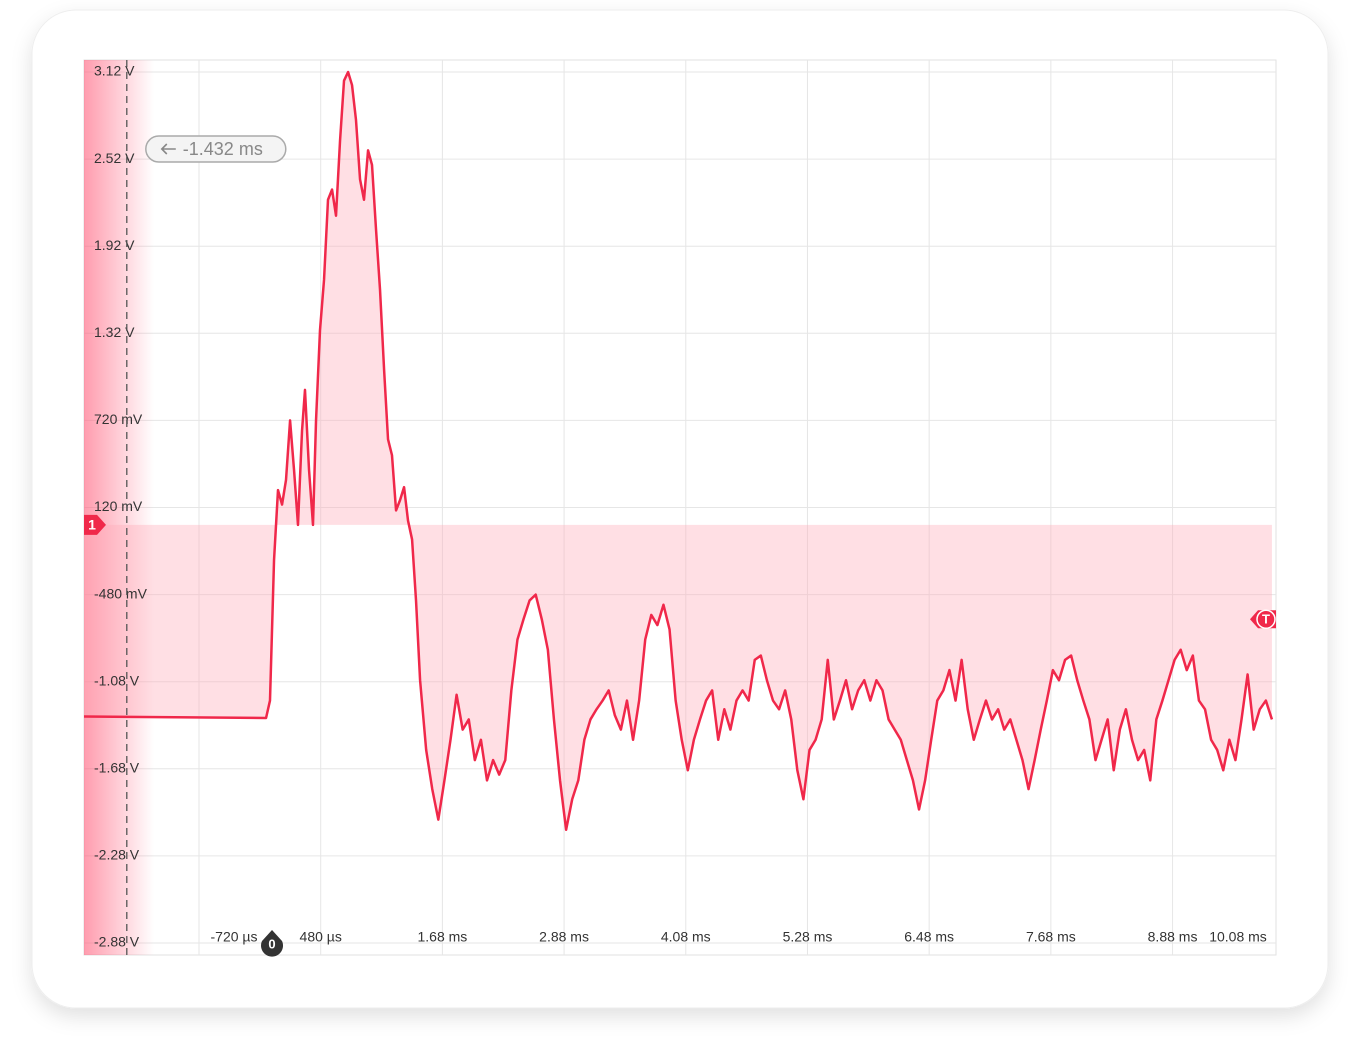  Describe the element at coordinates (114, 245) in the screenshot. I see `y-tick-label: 1.92 V` at that location.